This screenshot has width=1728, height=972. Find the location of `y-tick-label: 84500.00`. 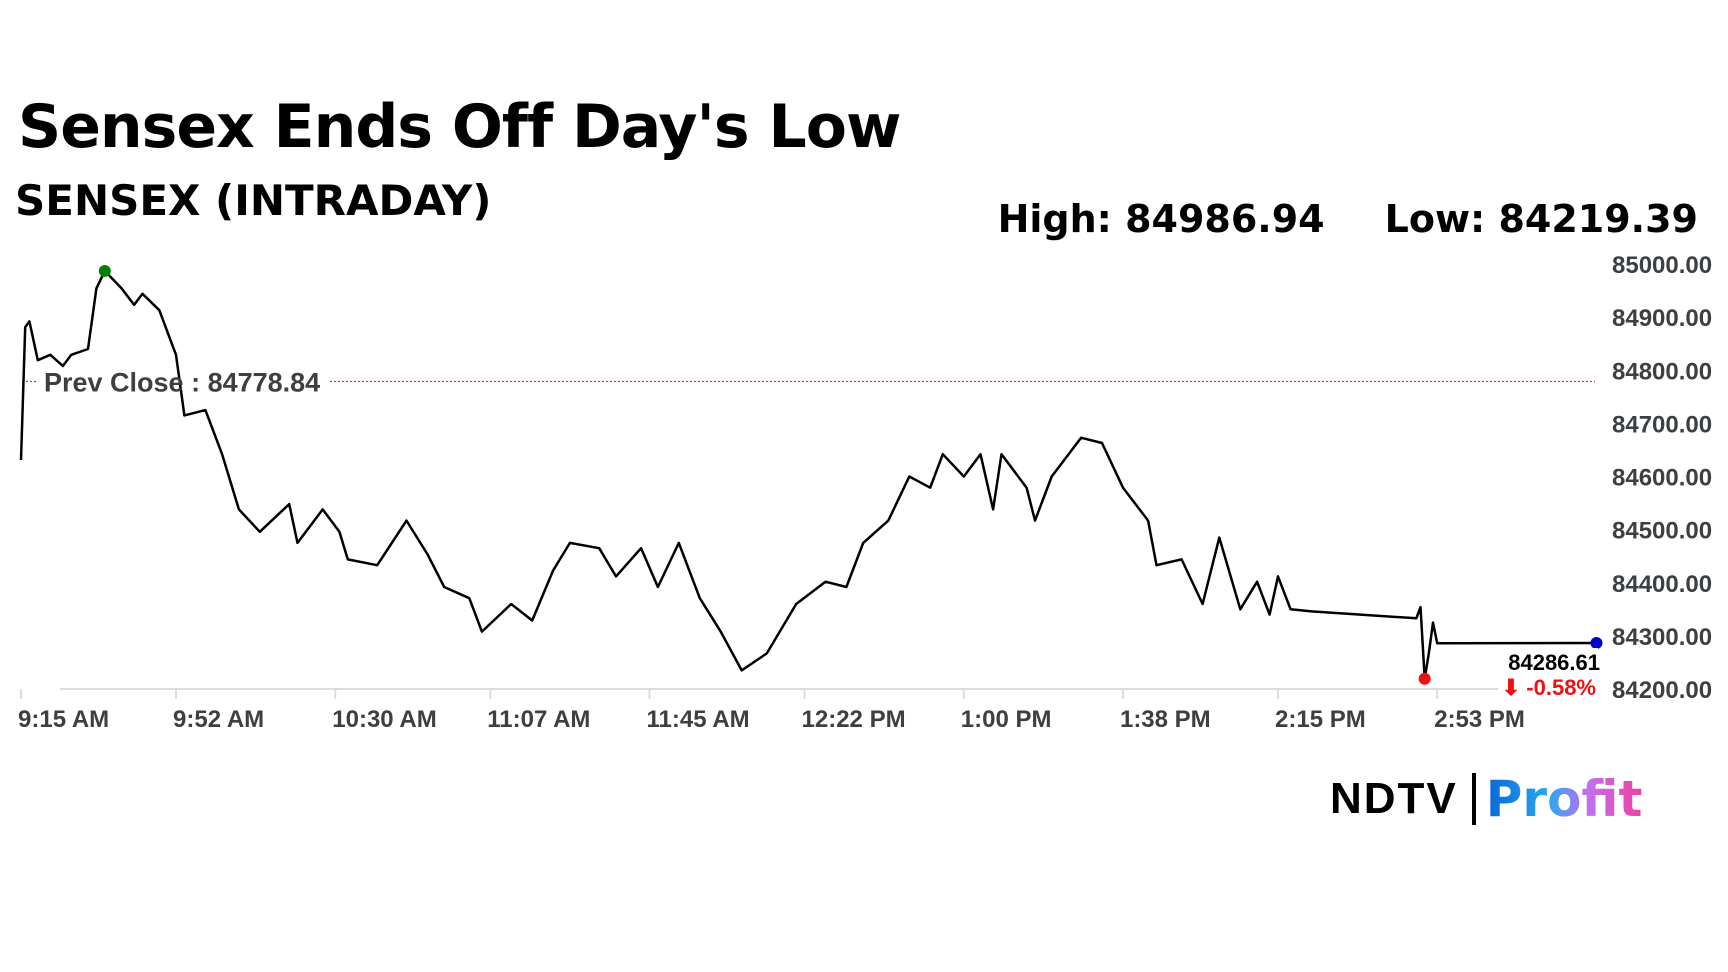

y-tick-label: 84500.00 is located at coordinates (1662, 531).